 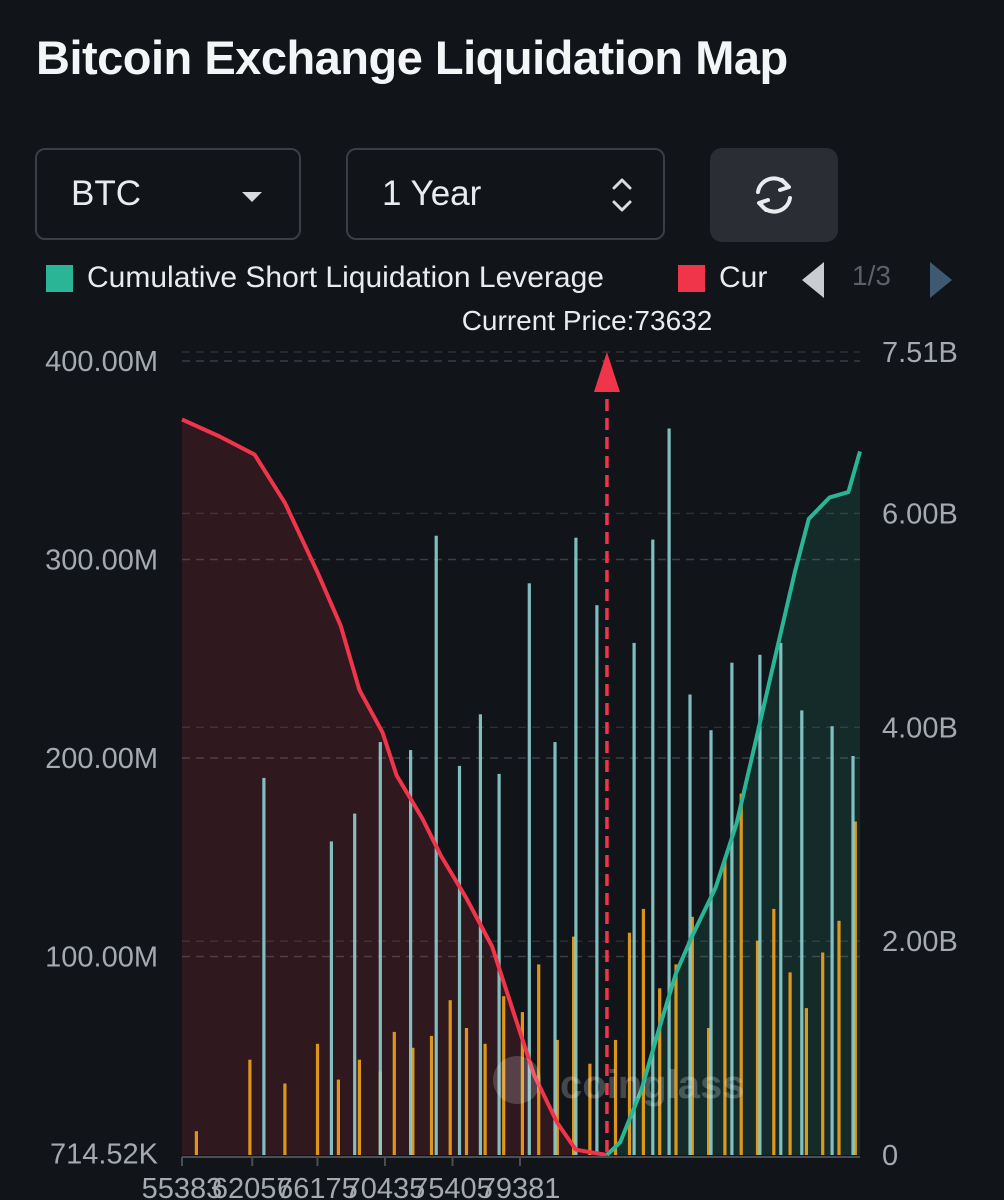 I want to click on x-tick-label: 75405, so click(x=452, y=1186).